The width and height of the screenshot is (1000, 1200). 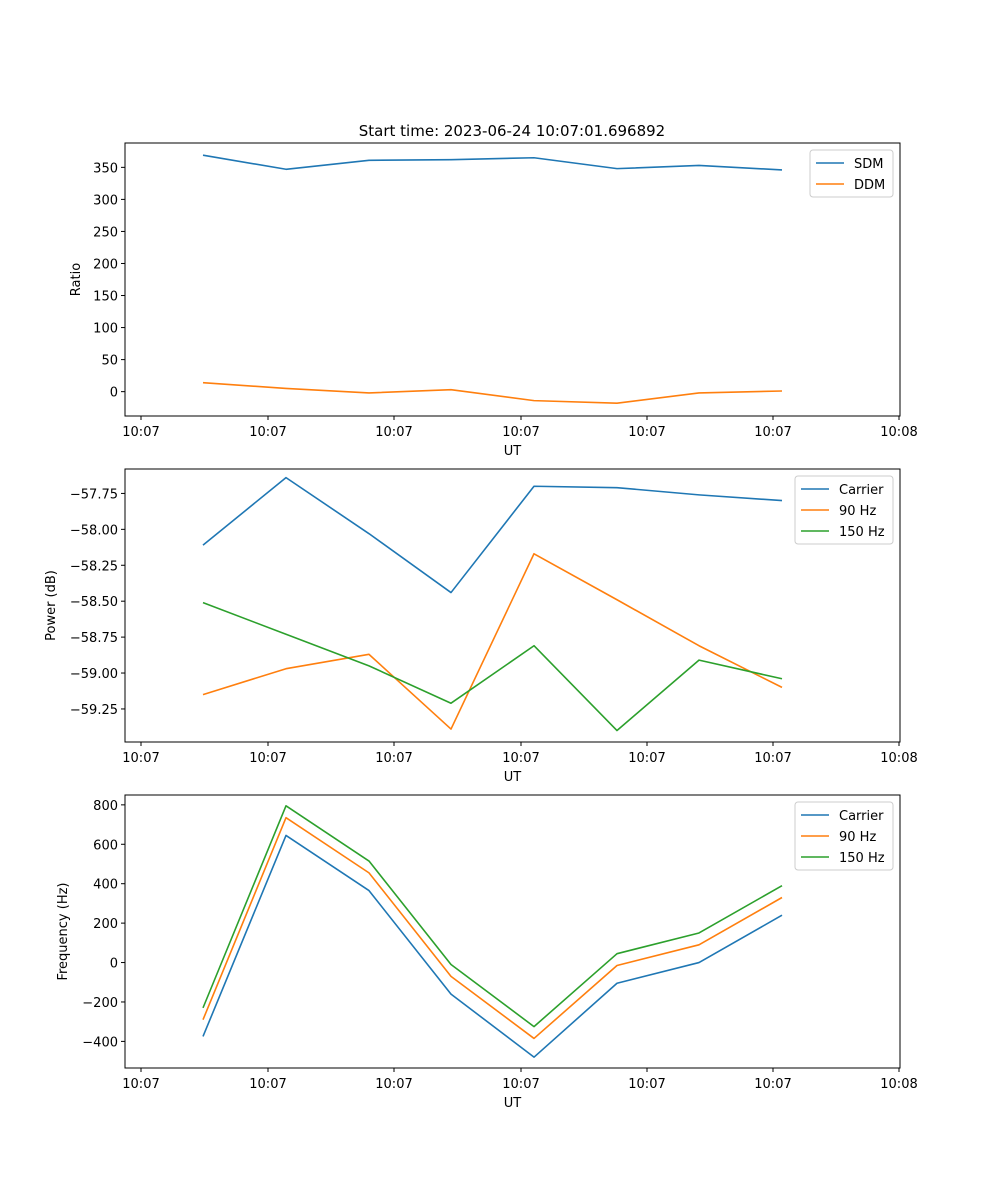 What do you see at coordinates (105, 200) in the screenshot?
I see `y-tick-label: 300` at bounding box center [105, 200].